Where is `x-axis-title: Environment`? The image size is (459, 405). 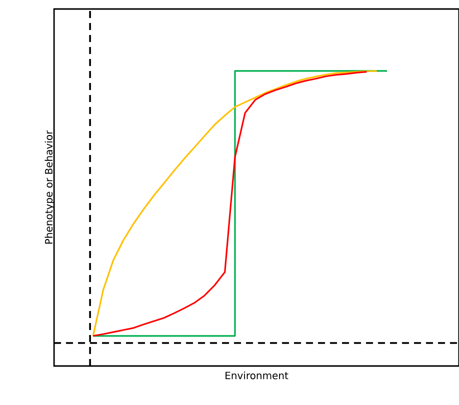
x-axis-title: Environment is located at coordinates (257, 376).